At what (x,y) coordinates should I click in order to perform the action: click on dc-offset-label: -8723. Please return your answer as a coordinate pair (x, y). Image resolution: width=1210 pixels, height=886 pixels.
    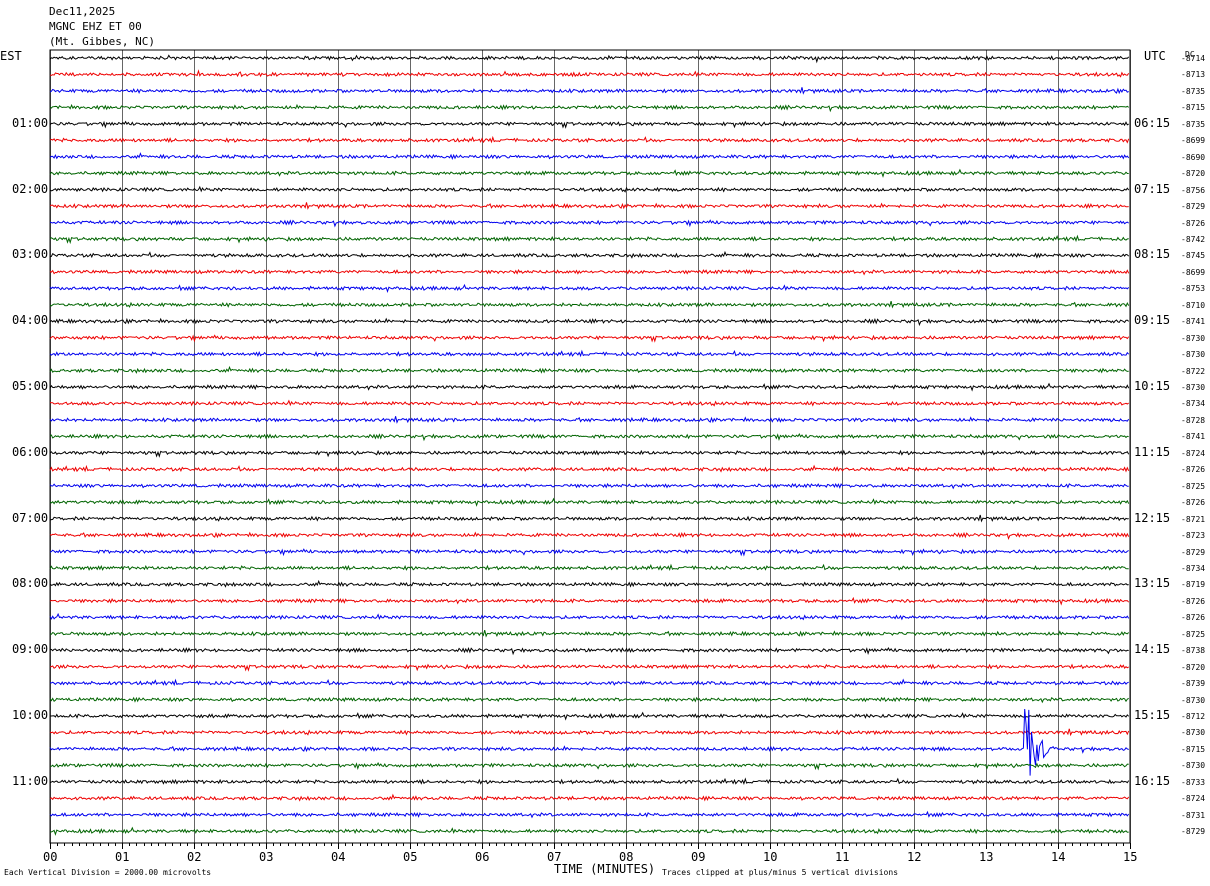
    Looking at the image, I should click on (1193, 535).